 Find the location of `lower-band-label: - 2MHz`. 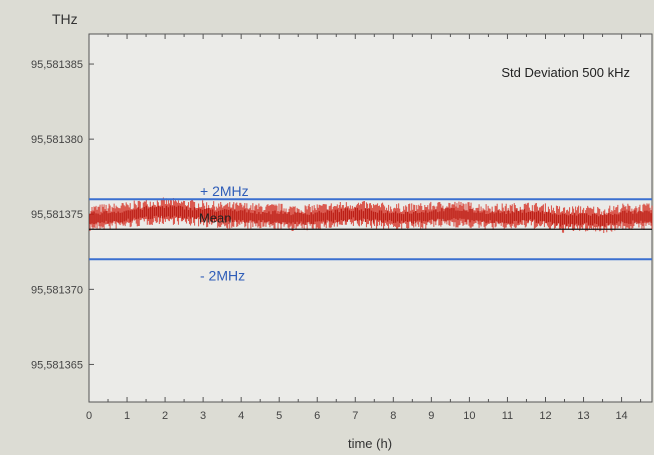

lower-band-label: - 2MHz is located at coordinates (222, 275).